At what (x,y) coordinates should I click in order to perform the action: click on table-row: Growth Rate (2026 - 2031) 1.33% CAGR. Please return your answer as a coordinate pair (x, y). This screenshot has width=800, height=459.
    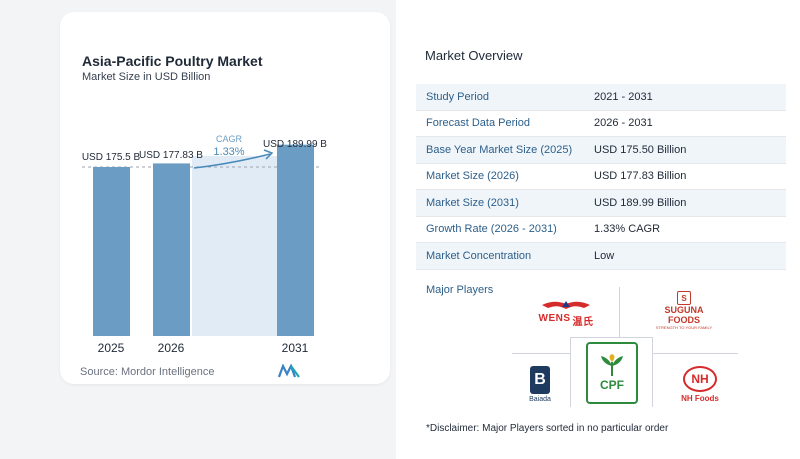
    Looking at the image, I should click on (601, 229).